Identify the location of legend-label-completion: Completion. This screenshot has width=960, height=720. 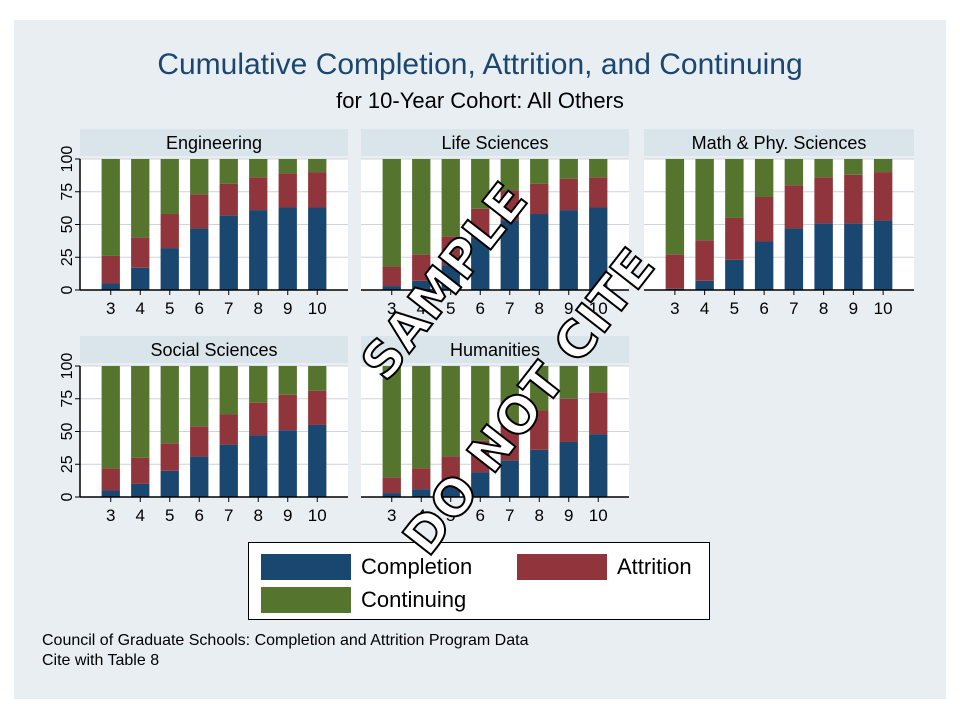
(417, 566).